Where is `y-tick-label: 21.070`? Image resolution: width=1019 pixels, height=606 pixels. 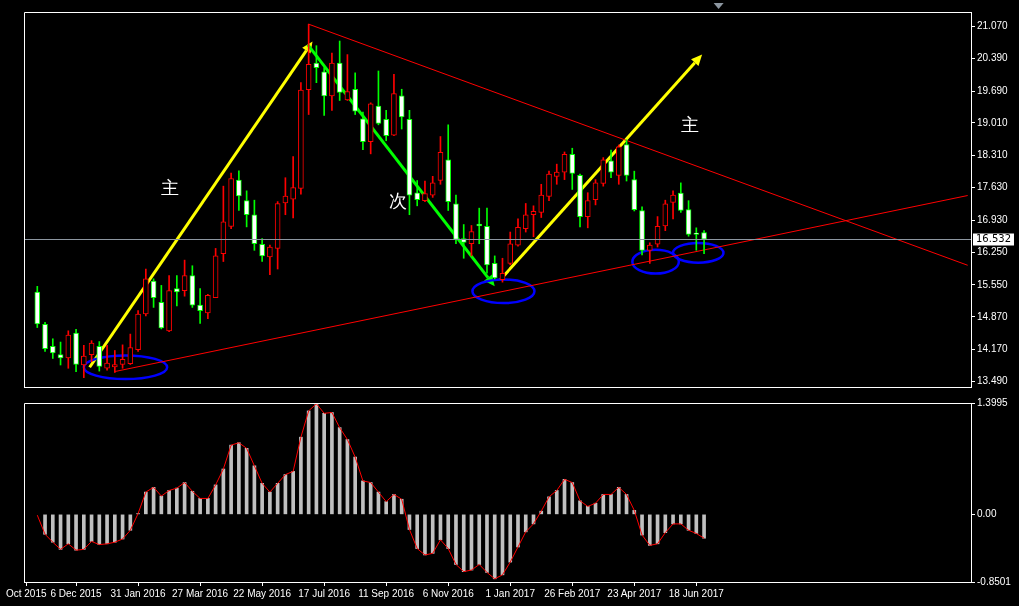
y-tick-label: 21.070 is located at coordinates (993, 26).